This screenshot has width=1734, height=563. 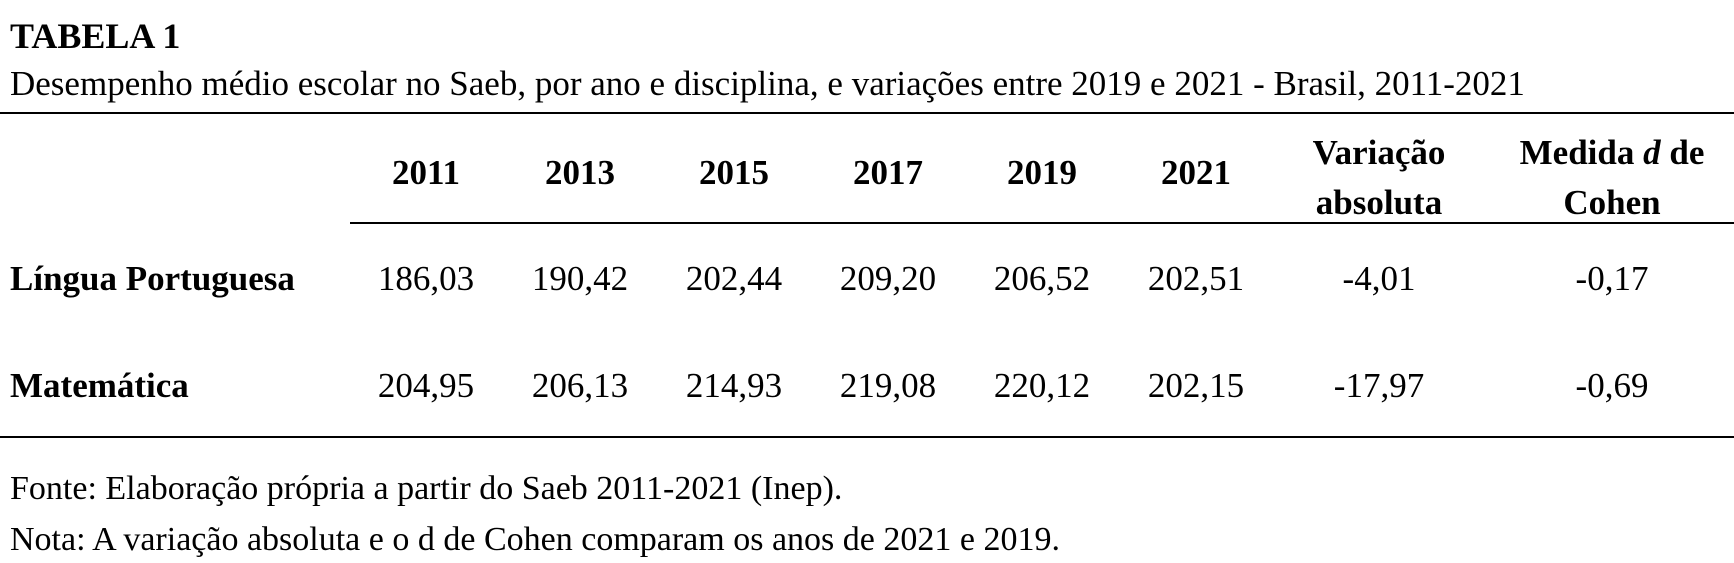 I want to click on col-header-2017: 2017, so click(x=888, y=172).